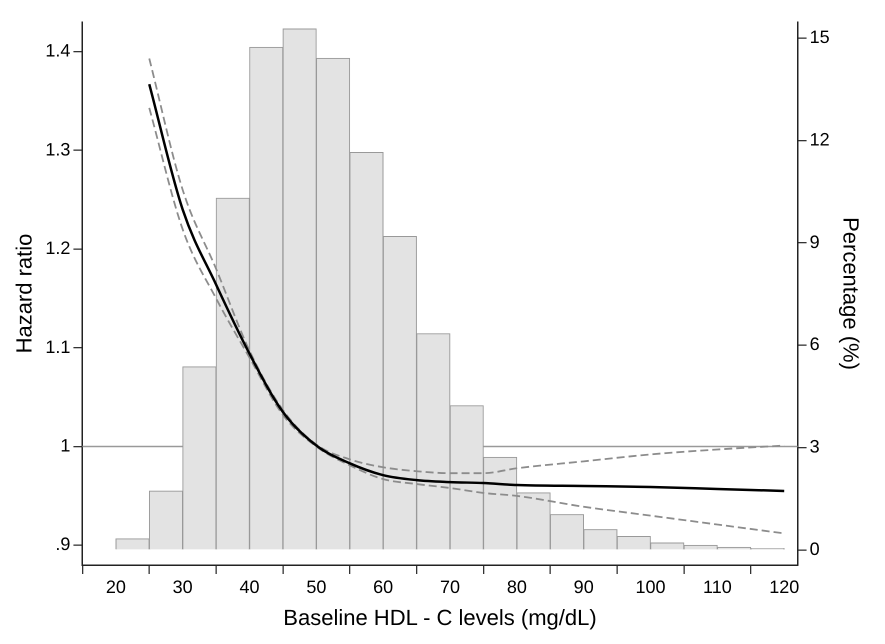  I want to click on x-tick-label: 50, so click(316, 586).